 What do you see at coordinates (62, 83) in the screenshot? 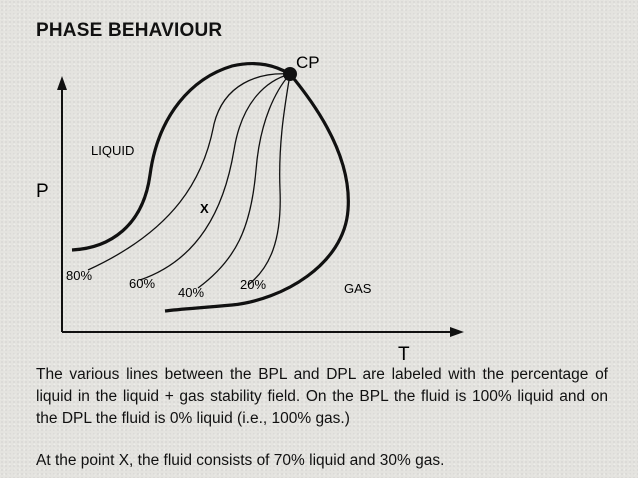
I see `p-axis-arrow-icon` at bounding box center [62, 83].